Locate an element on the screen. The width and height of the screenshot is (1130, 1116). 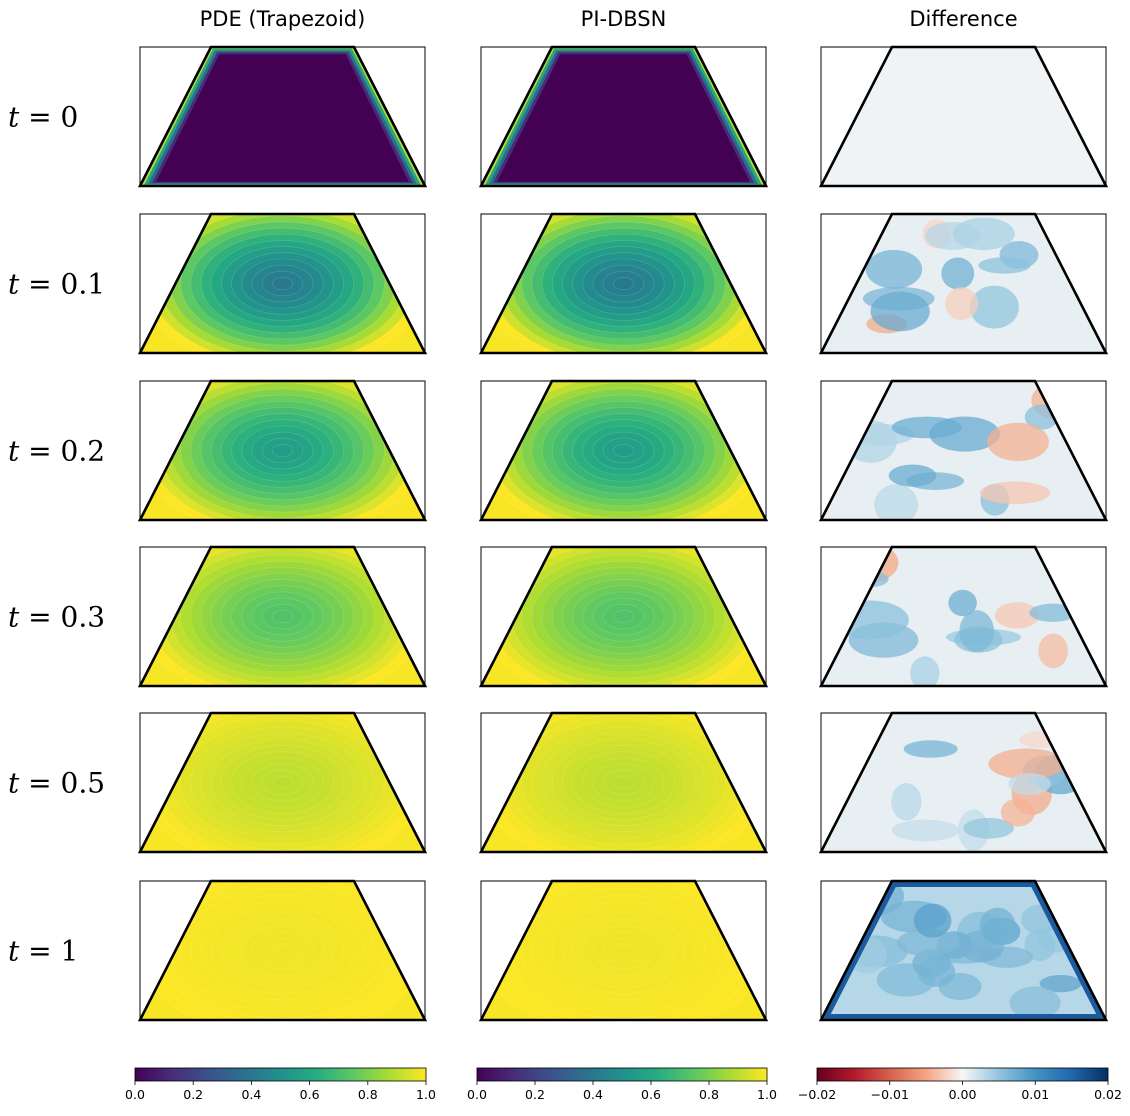
panel-pde-t0.1 is located at coordinates (282, 283).